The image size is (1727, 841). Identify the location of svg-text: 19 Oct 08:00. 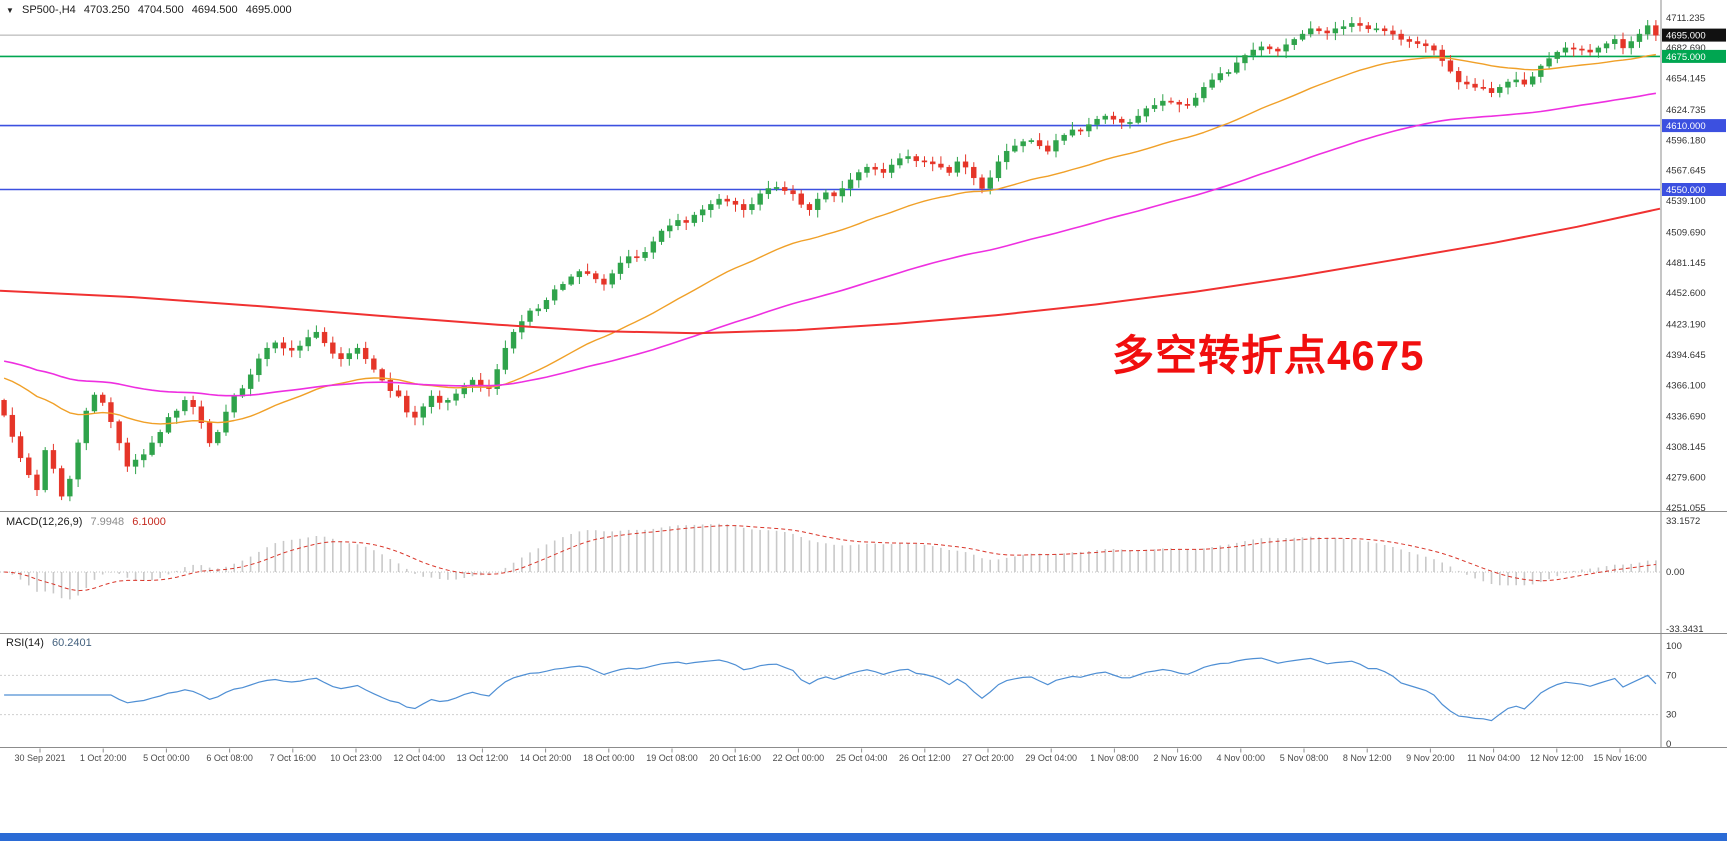
(672, 758).